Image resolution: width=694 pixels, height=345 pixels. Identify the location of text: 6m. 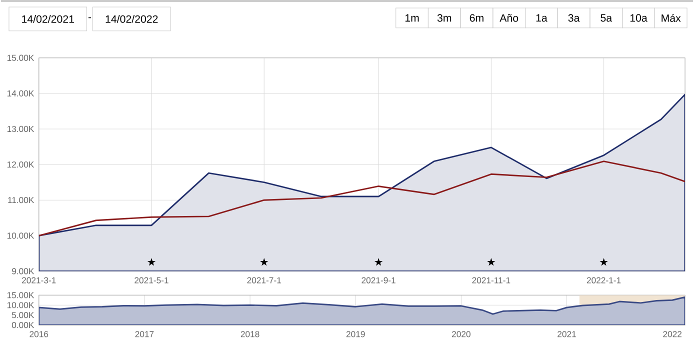
(477, 18).